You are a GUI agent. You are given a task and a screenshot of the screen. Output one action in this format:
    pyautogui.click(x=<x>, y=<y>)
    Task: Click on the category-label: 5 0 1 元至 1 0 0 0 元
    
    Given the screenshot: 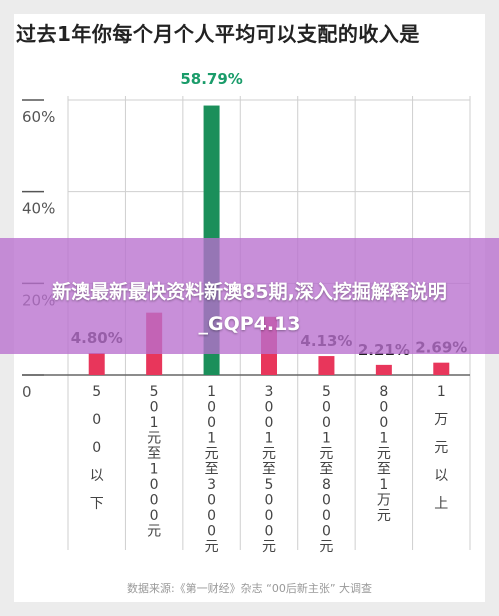 What is the action you would take?
    pyautogui.click(x=154, y=462)
    